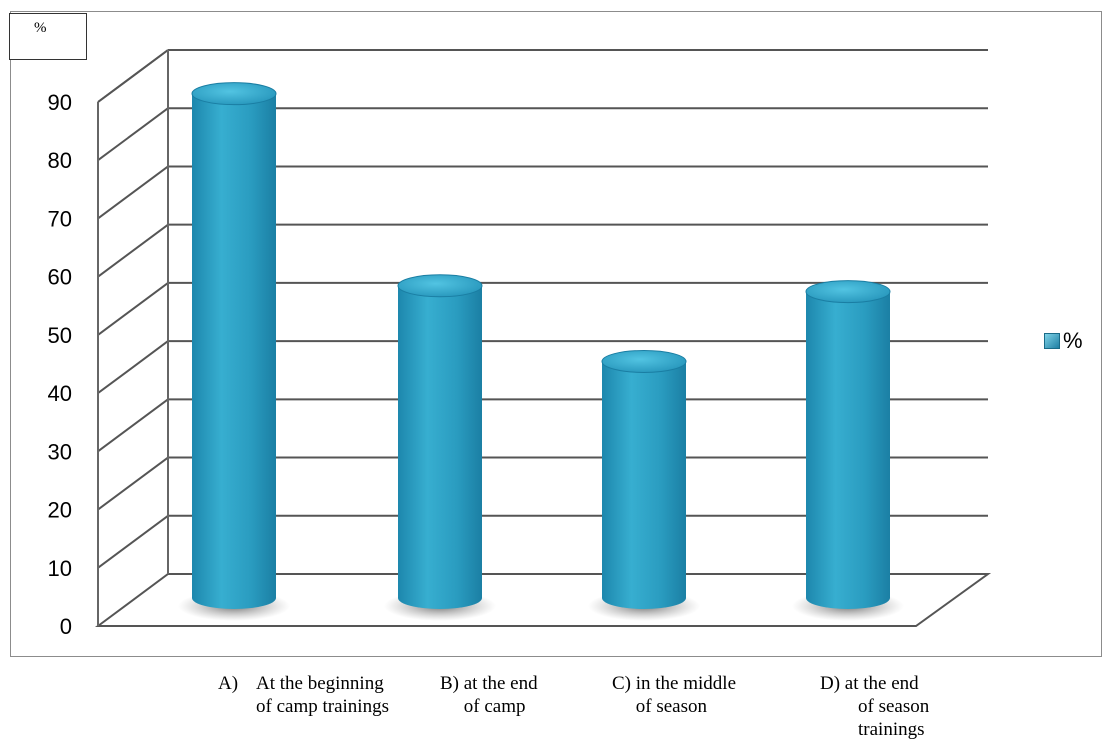 This screenshot has height=754, width=1104. Describe the element at coordinates (875, 706) in the screenshot. I see `x-tick-label: D) at the end of season trainings` at that location.